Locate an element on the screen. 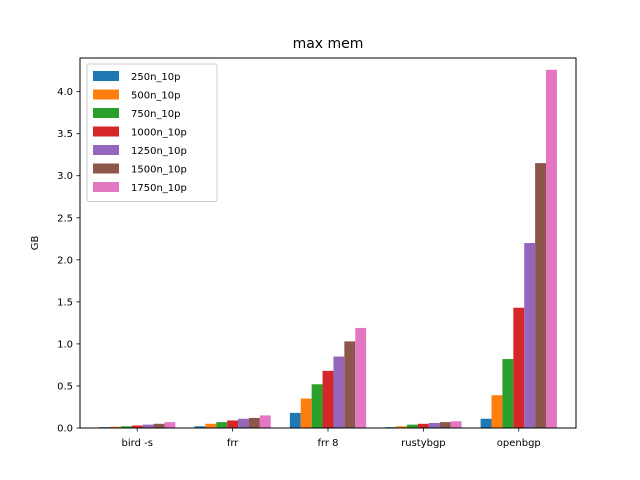  x-tick-label: openbgp is located at coordinates (519, 443).